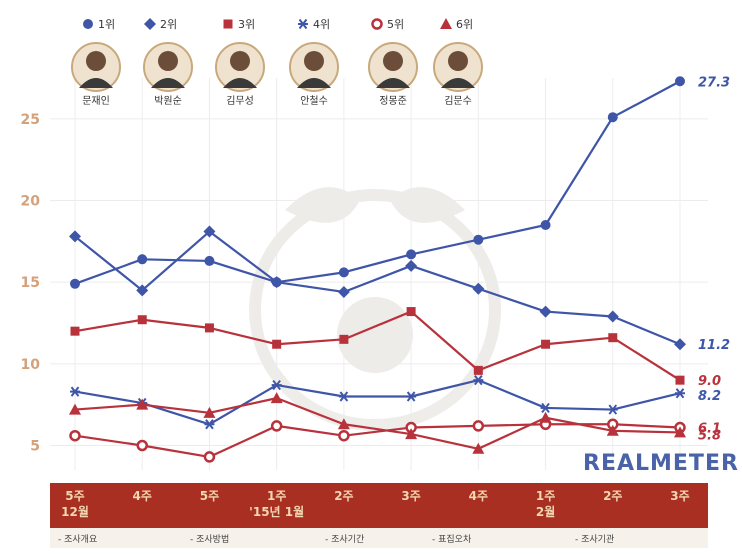  Describe the element at coordinates (321, 24) in the screenshot. I see `legend-label: 4위` at that location.